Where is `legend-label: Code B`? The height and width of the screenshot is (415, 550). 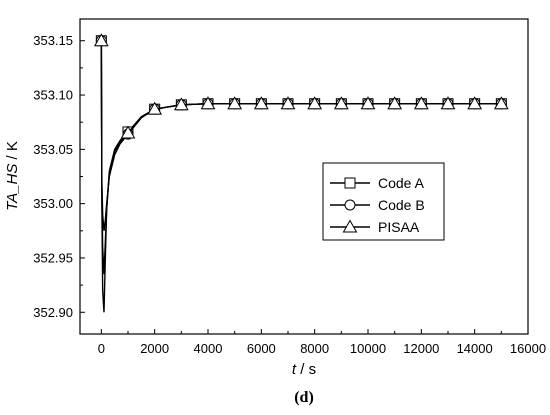
legend-label: Code B is located at coordinates (401, 205).